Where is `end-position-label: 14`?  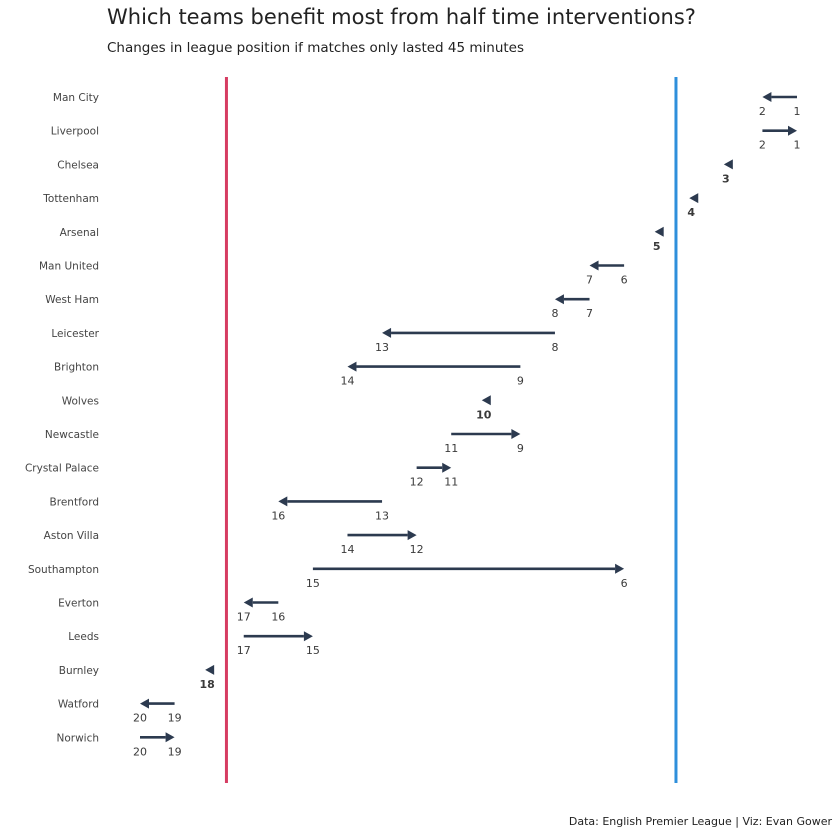
end-position-label: 14 is located at coordinates (347, 381).